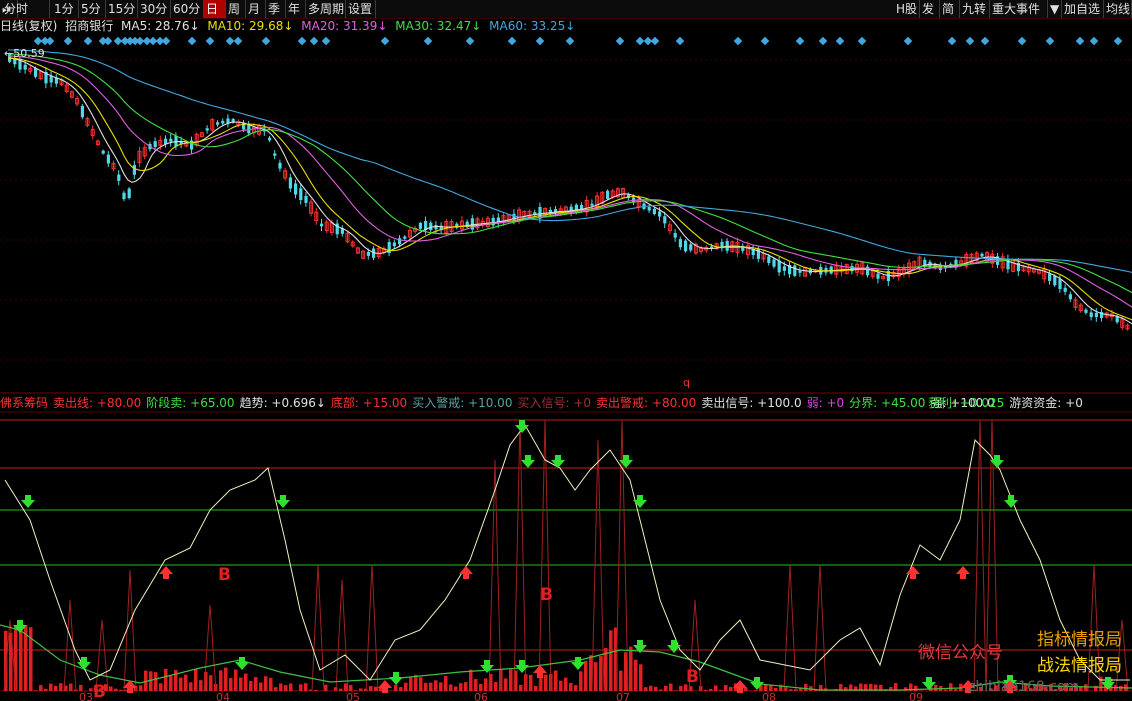 The width and height of the screenshot is (1132, 701). I want to click on toolbar-left-6: 日, so click(215, 9).